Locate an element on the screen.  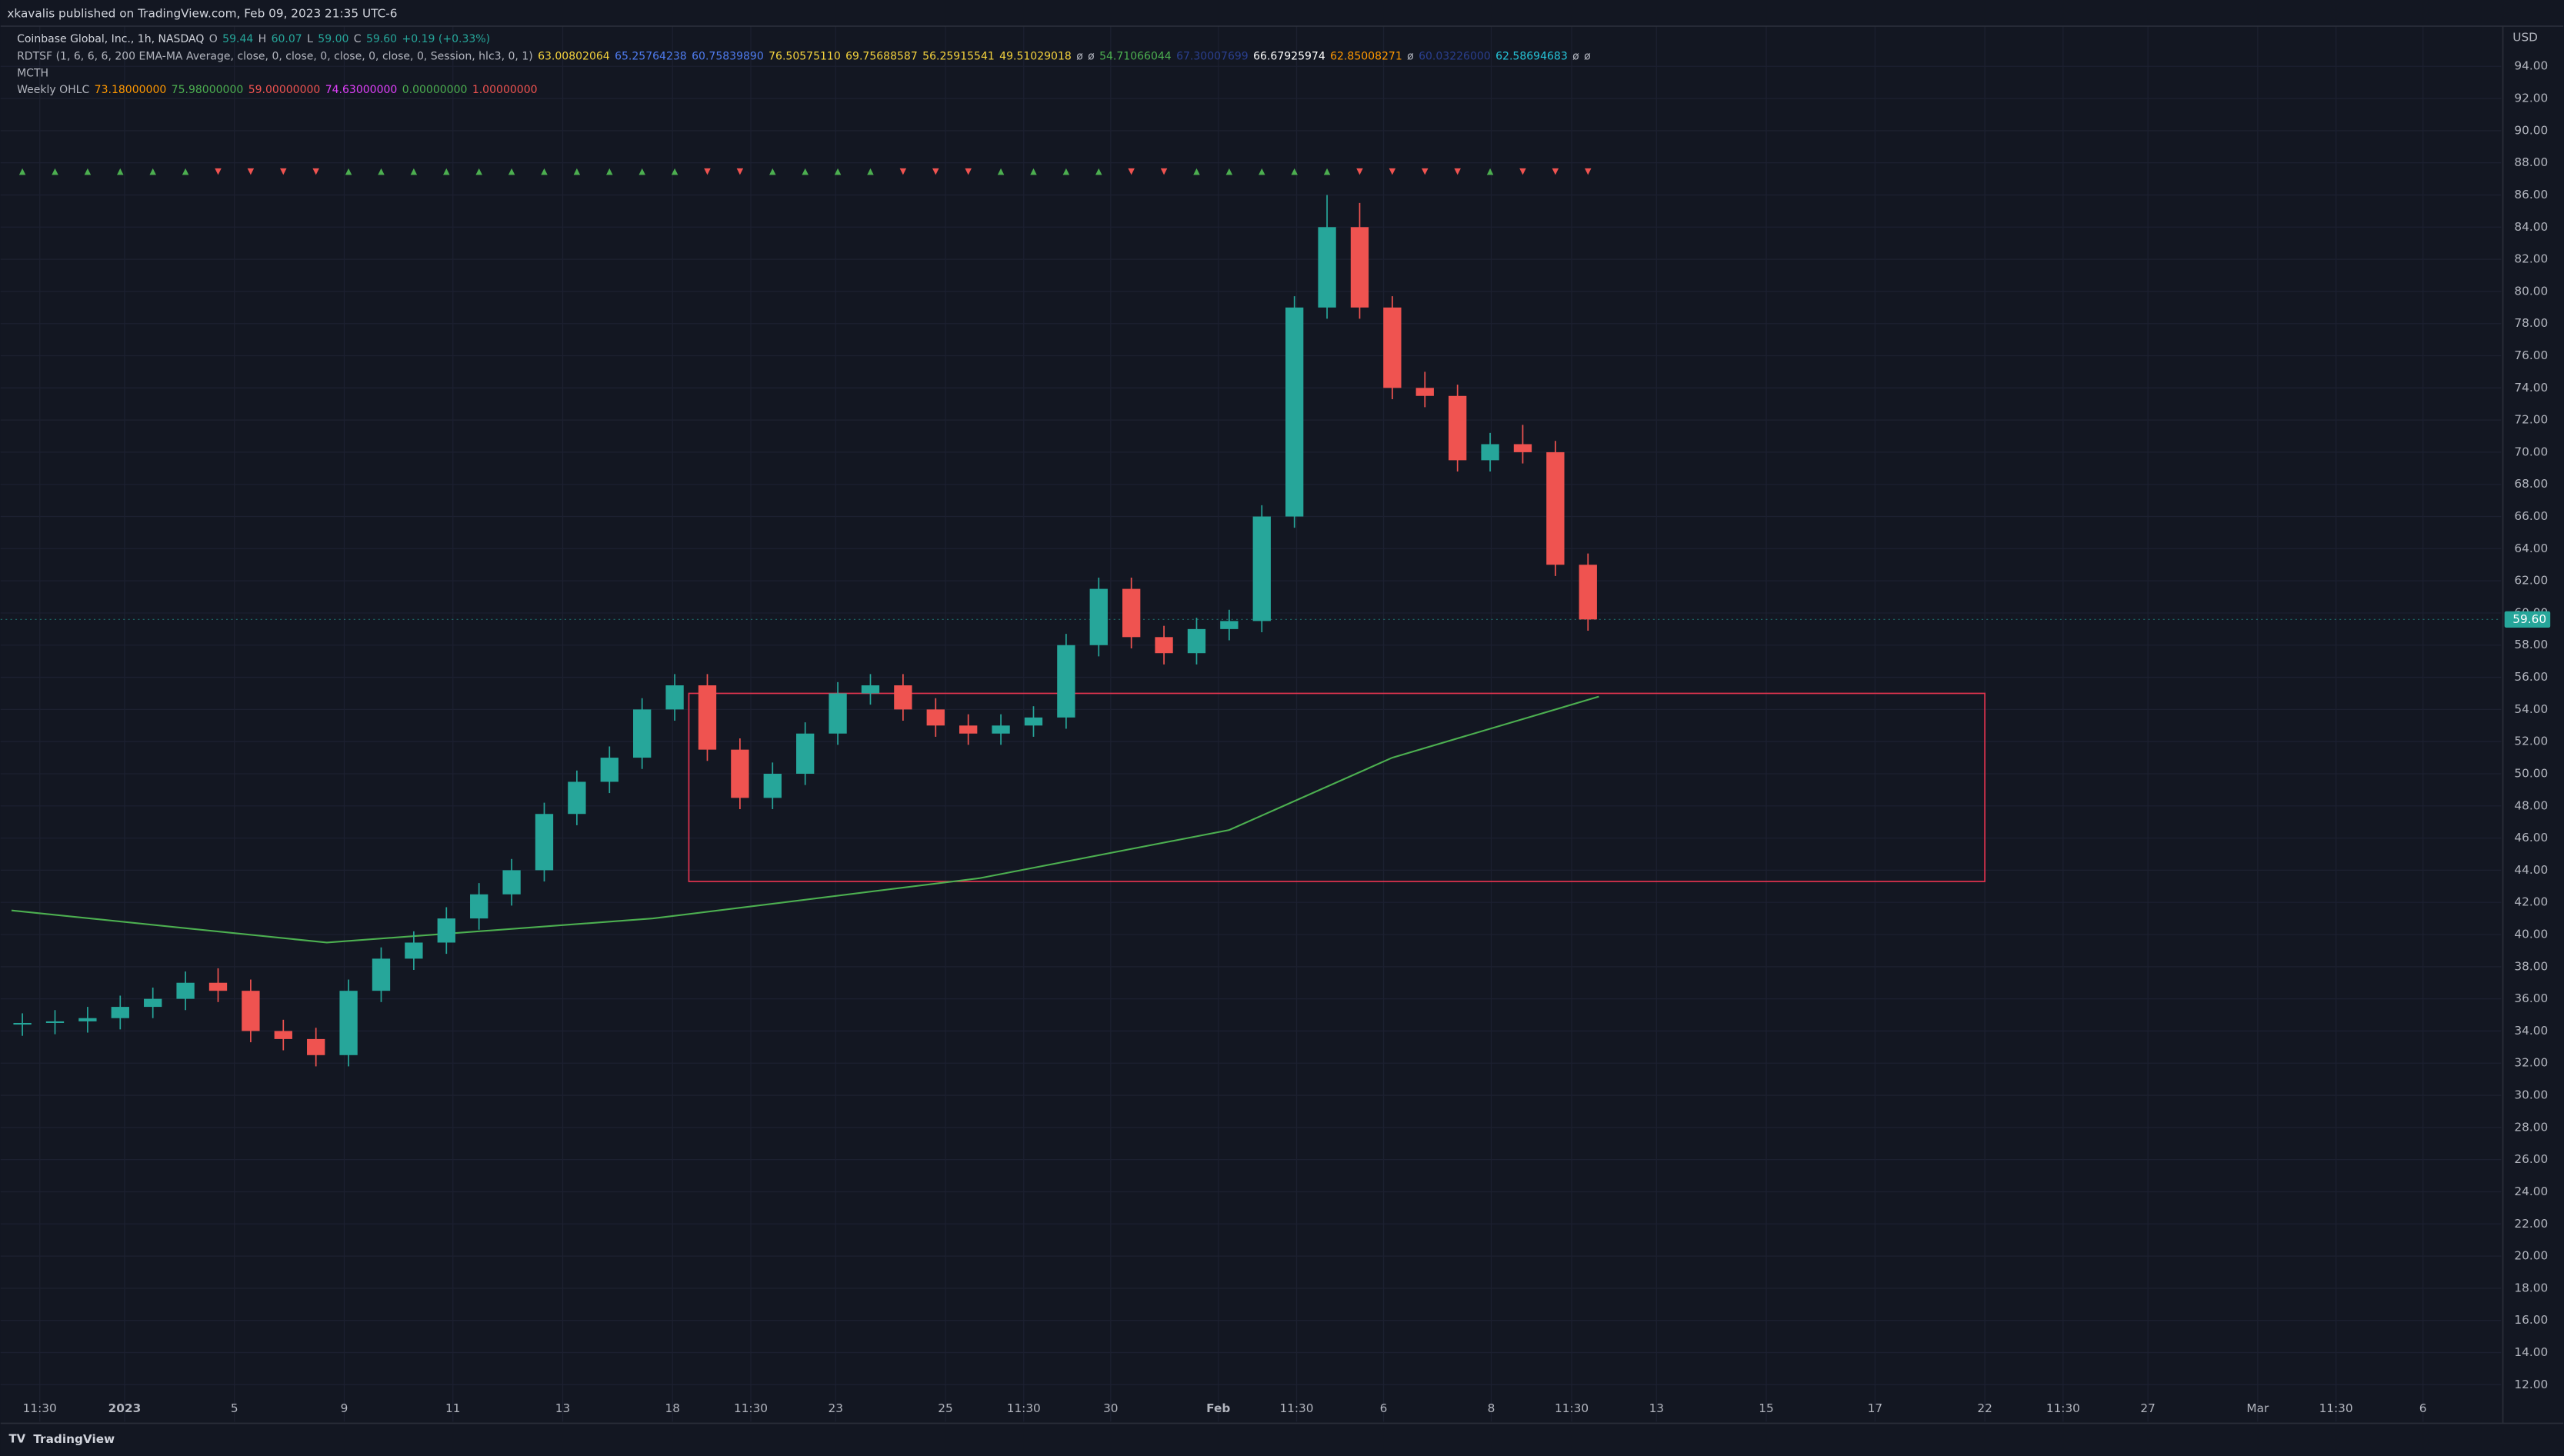
y-tick-label: 18.00 is located at coordinates (2531, 1287).